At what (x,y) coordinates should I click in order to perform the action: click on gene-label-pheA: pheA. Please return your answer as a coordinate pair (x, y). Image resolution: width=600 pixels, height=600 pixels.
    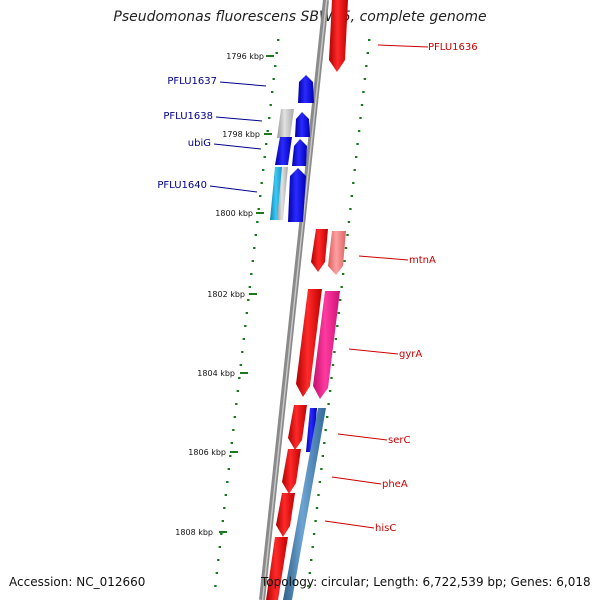
    Looking at the image, I should click on (395, 484).